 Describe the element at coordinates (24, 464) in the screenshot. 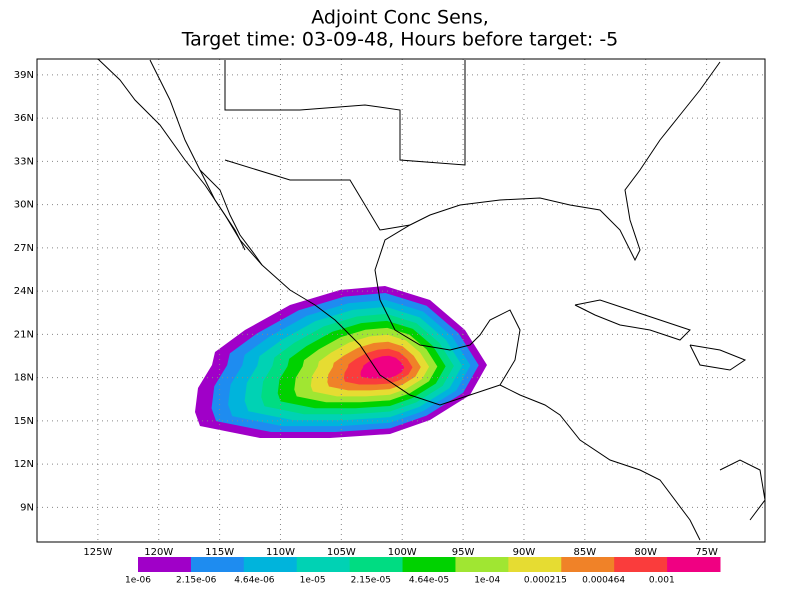

I see `lat-tick-label: 12N` at that location.